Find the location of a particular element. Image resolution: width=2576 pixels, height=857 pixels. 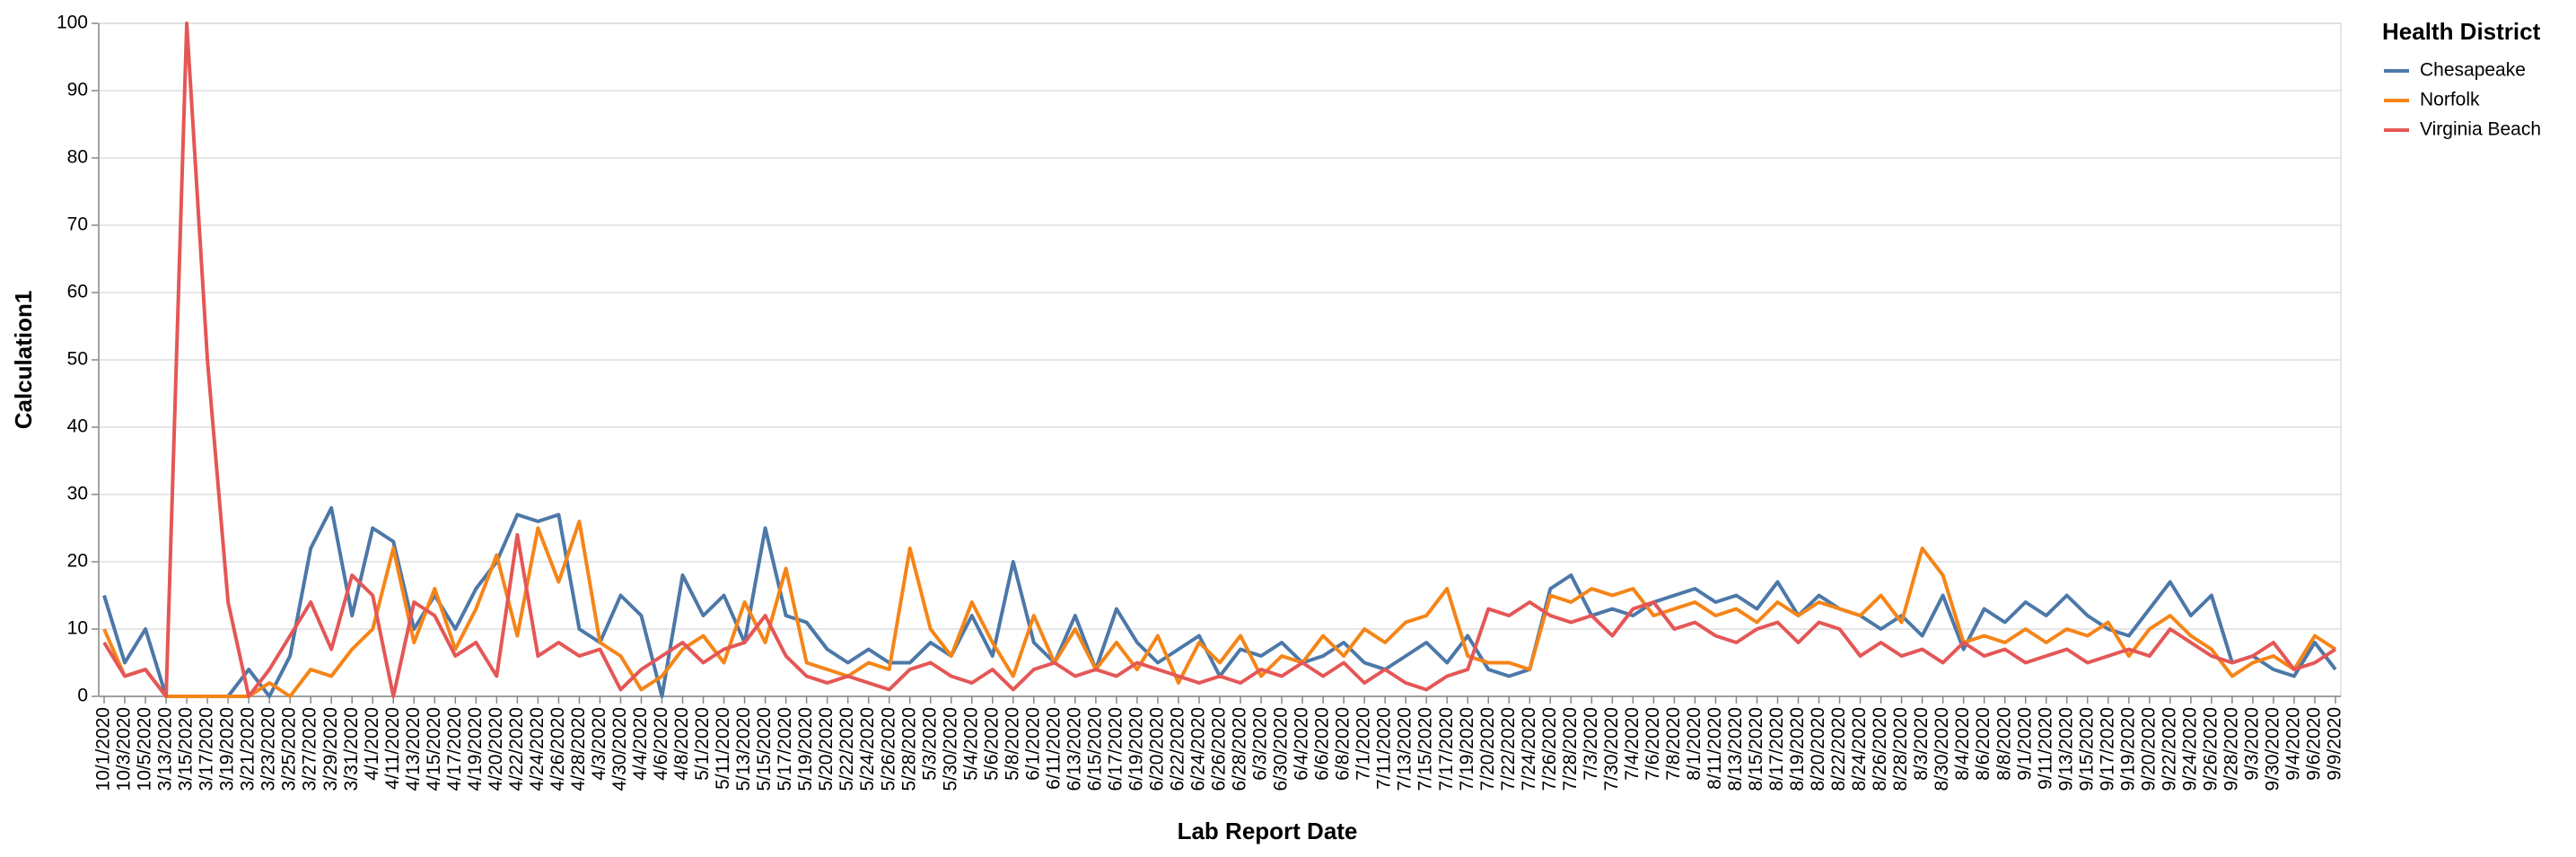

x-tick-label: 7/30/2020 is located at coordinates (1611, 749).